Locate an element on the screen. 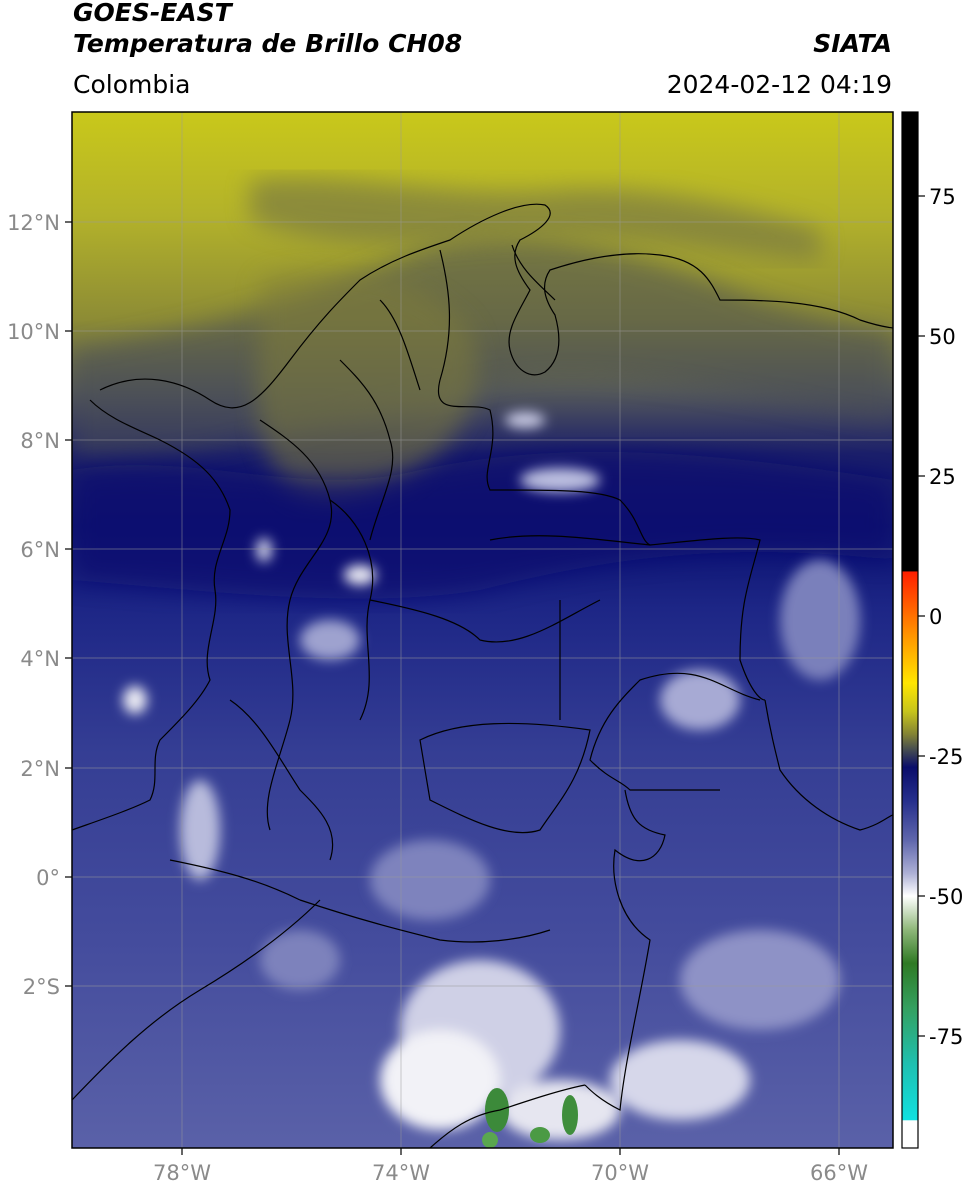 The width and height of the screenshot is (966, 1190). colorbar-tick-label: 0 is located at coordinates (935, 617).